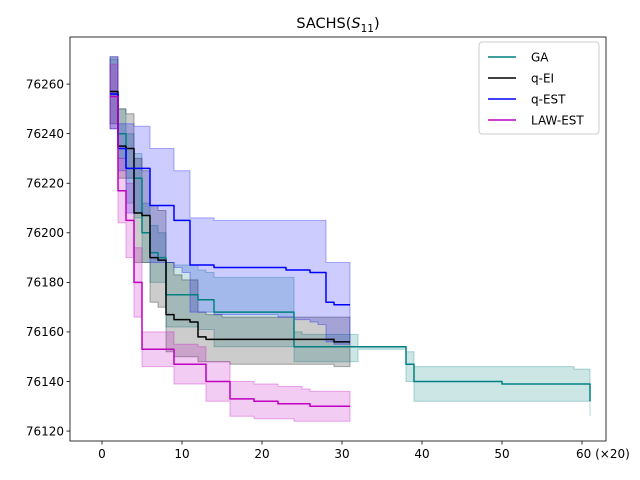  What do you see at coordinates (45, 332) in the screenshot?
I see `y-tick-label: 76160` at bounding box center [45, 332].